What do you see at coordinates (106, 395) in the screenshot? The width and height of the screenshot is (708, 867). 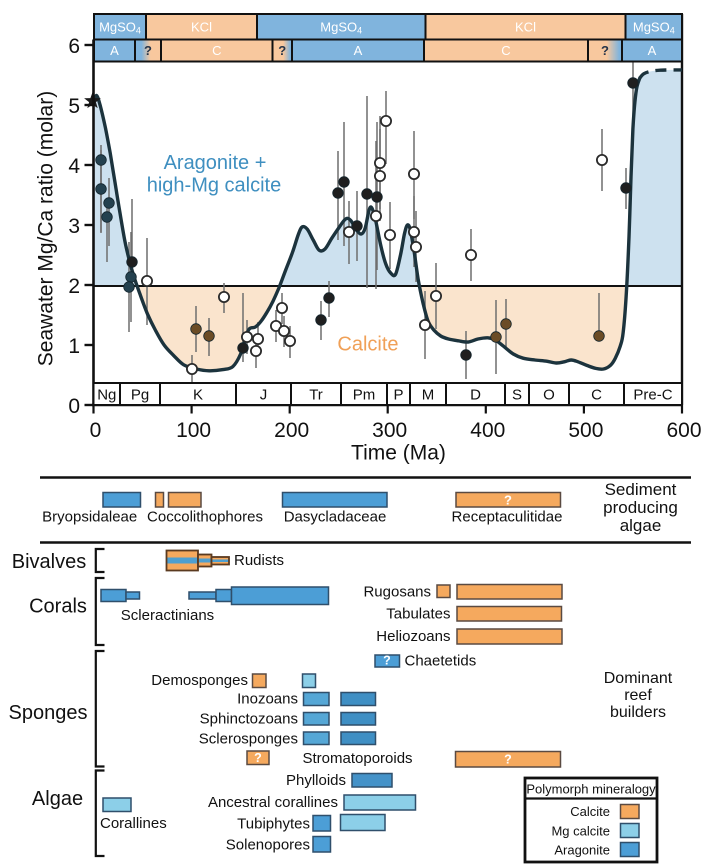 I see `svg-text: Ng` at bounding box center [106, 395].